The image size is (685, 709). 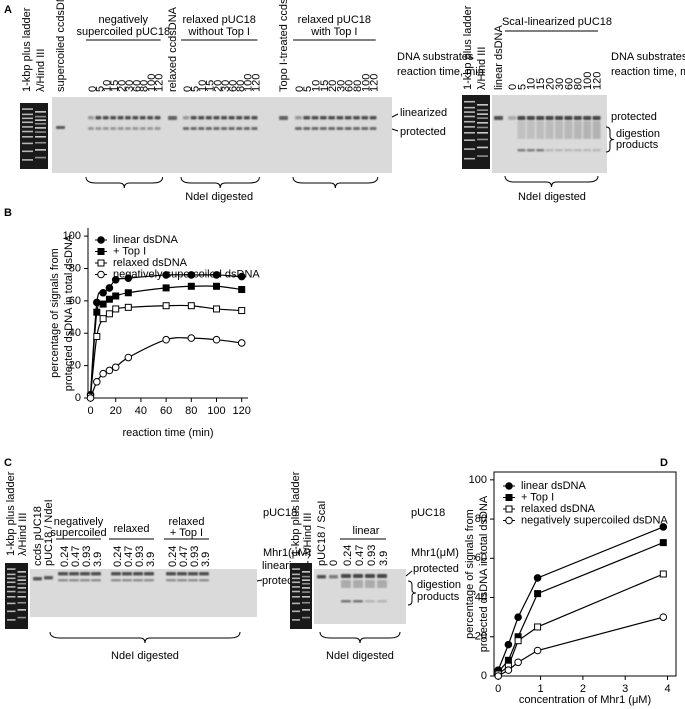 What do you see at coordinates (79, 522) in the screenshot?
I see `group-header: negatively` at bounding box center [79, 522].